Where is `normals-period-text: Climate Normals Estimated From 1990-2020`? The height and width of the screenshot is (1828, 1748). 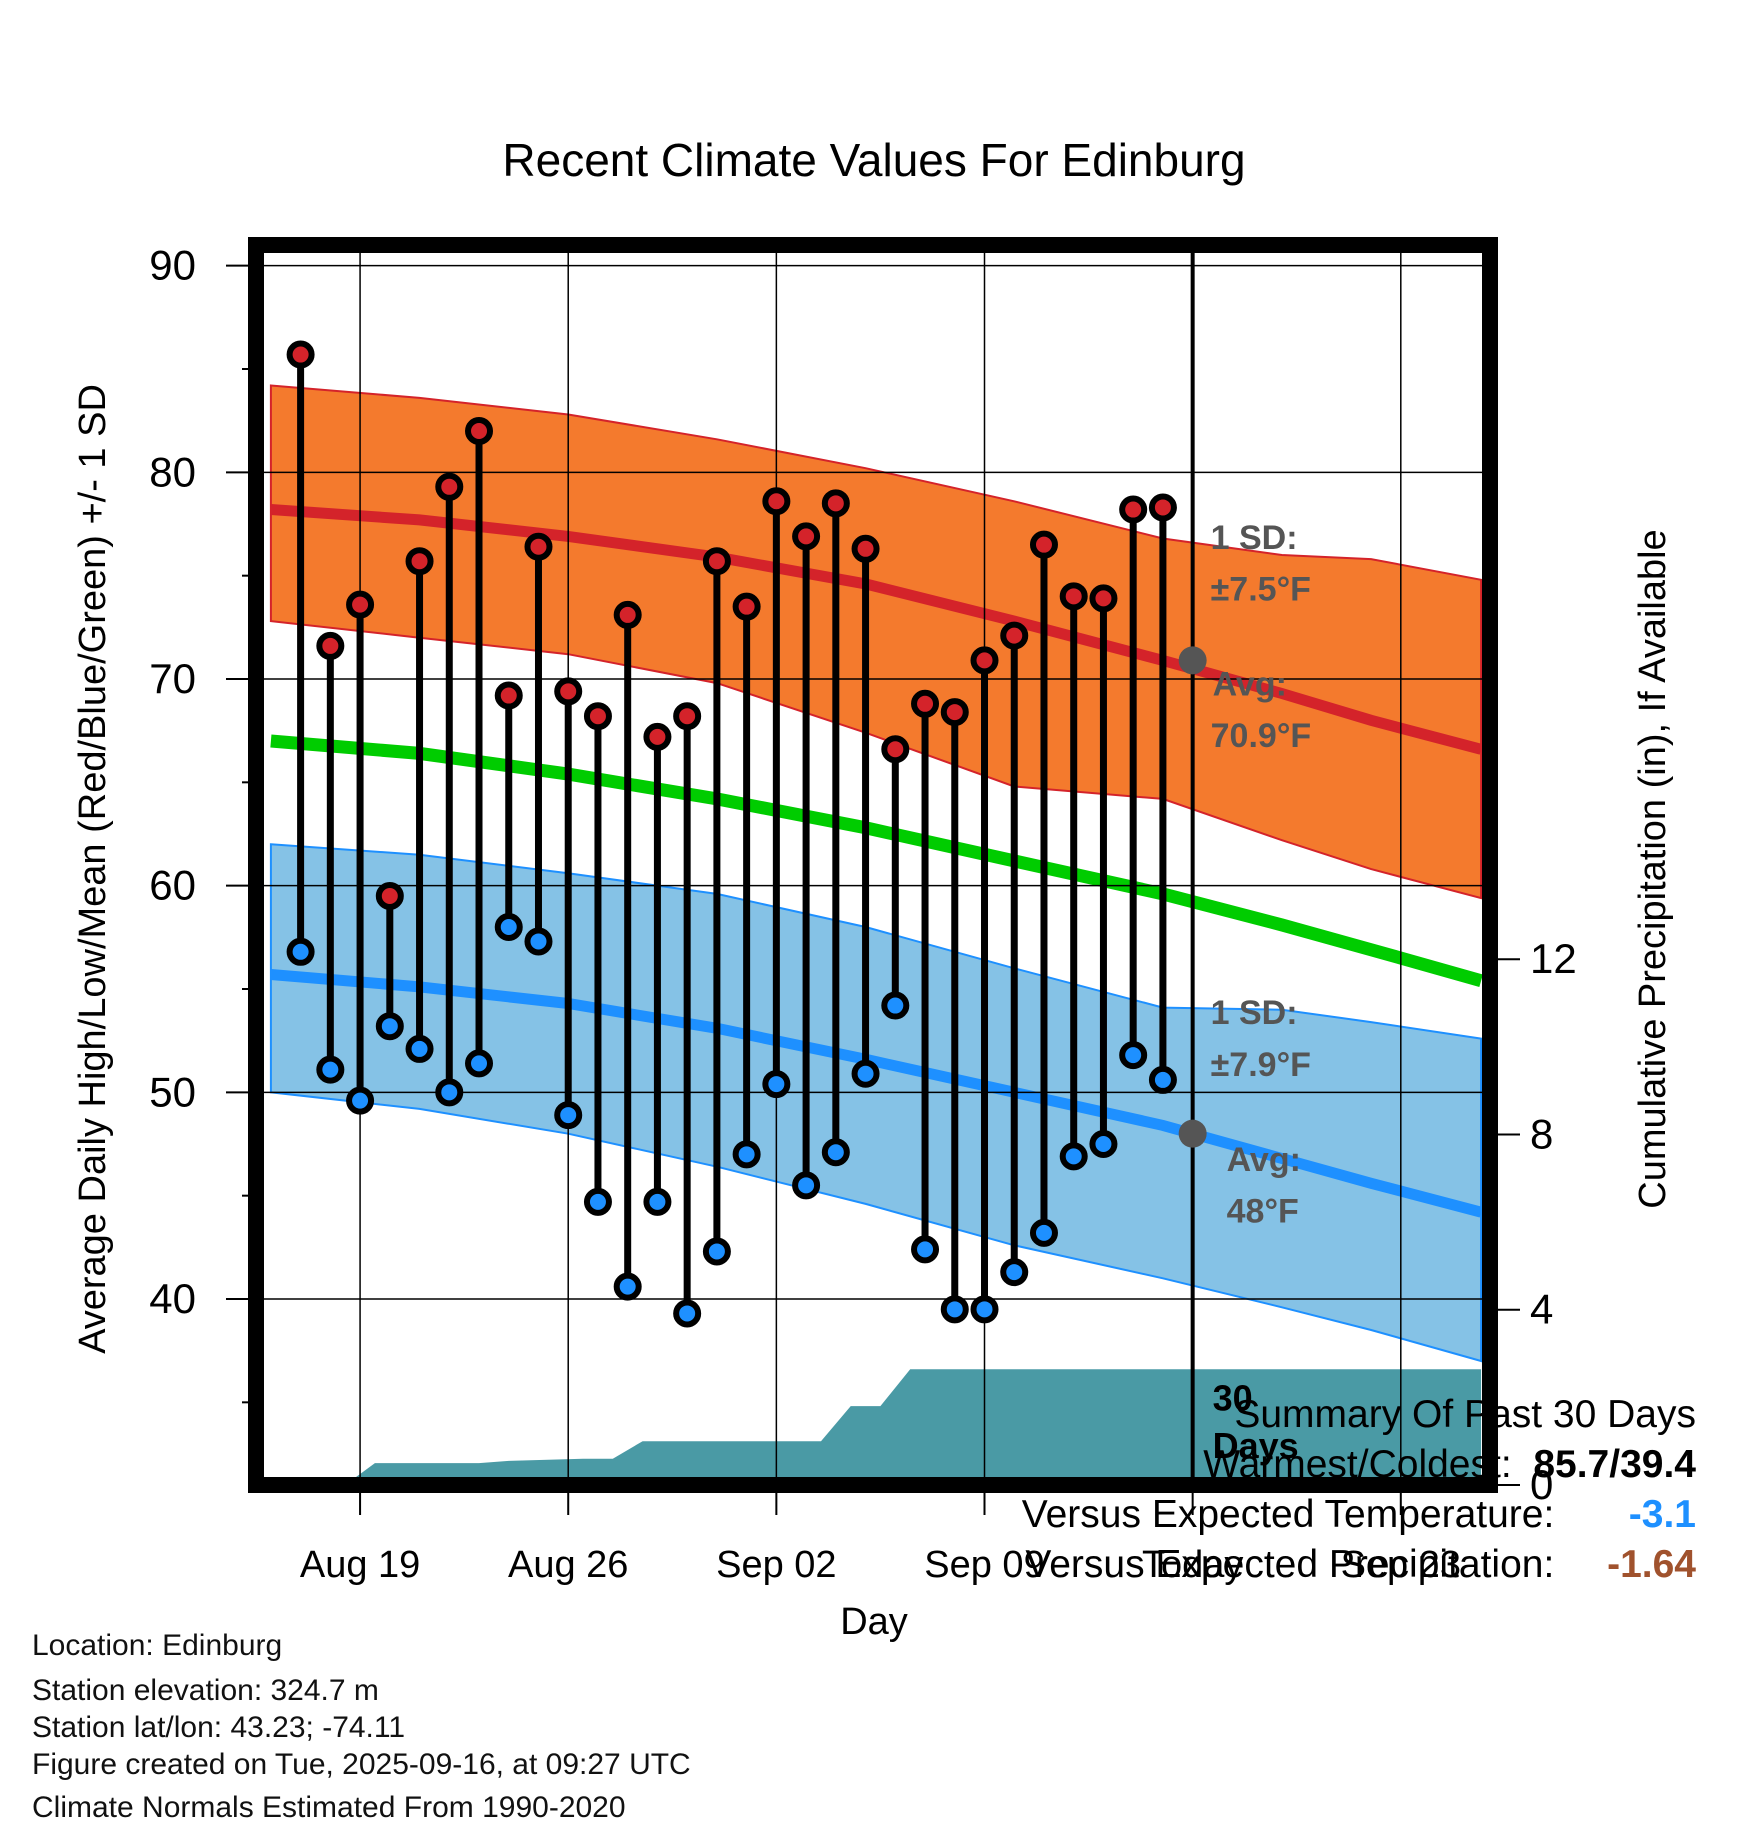
normals-period-text: Climate Normals Estimated From 1990-2020 is located at coordinates (329, 1807).